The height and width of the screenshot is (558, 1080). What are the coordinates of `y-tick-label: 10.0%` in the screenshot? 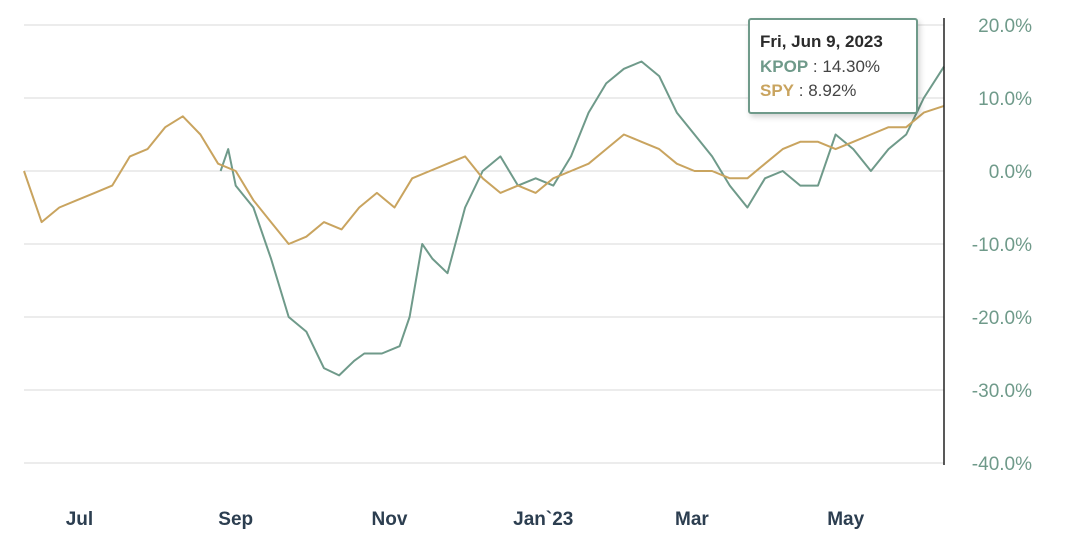 It's located at (1005, 99).